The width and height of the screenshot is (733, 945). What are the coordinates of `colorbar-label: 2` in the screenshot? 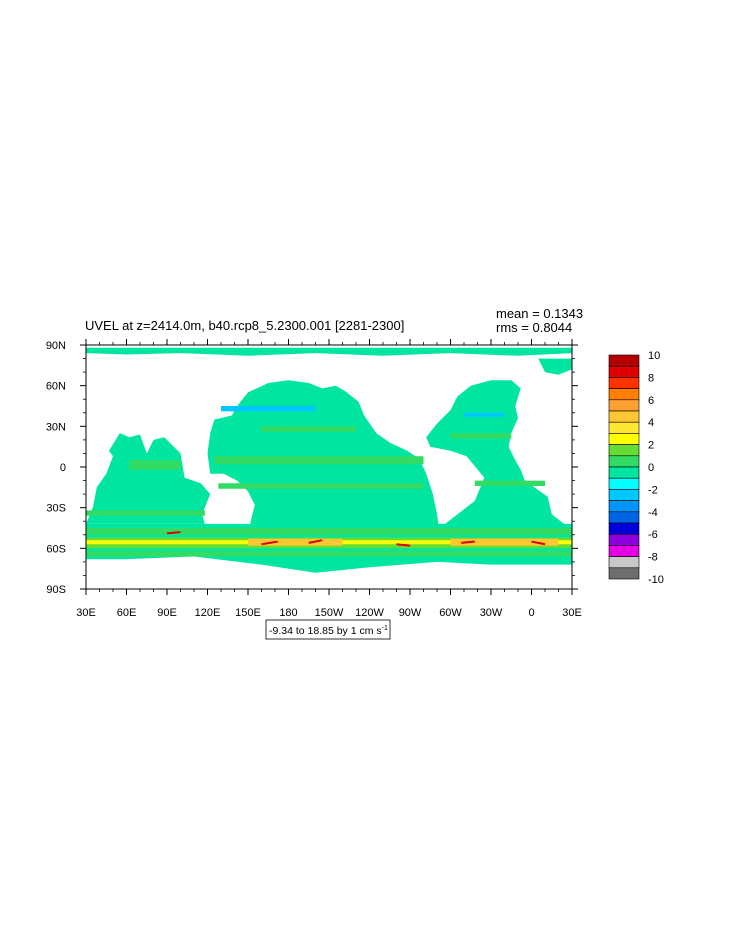 It's located at (651, 446).